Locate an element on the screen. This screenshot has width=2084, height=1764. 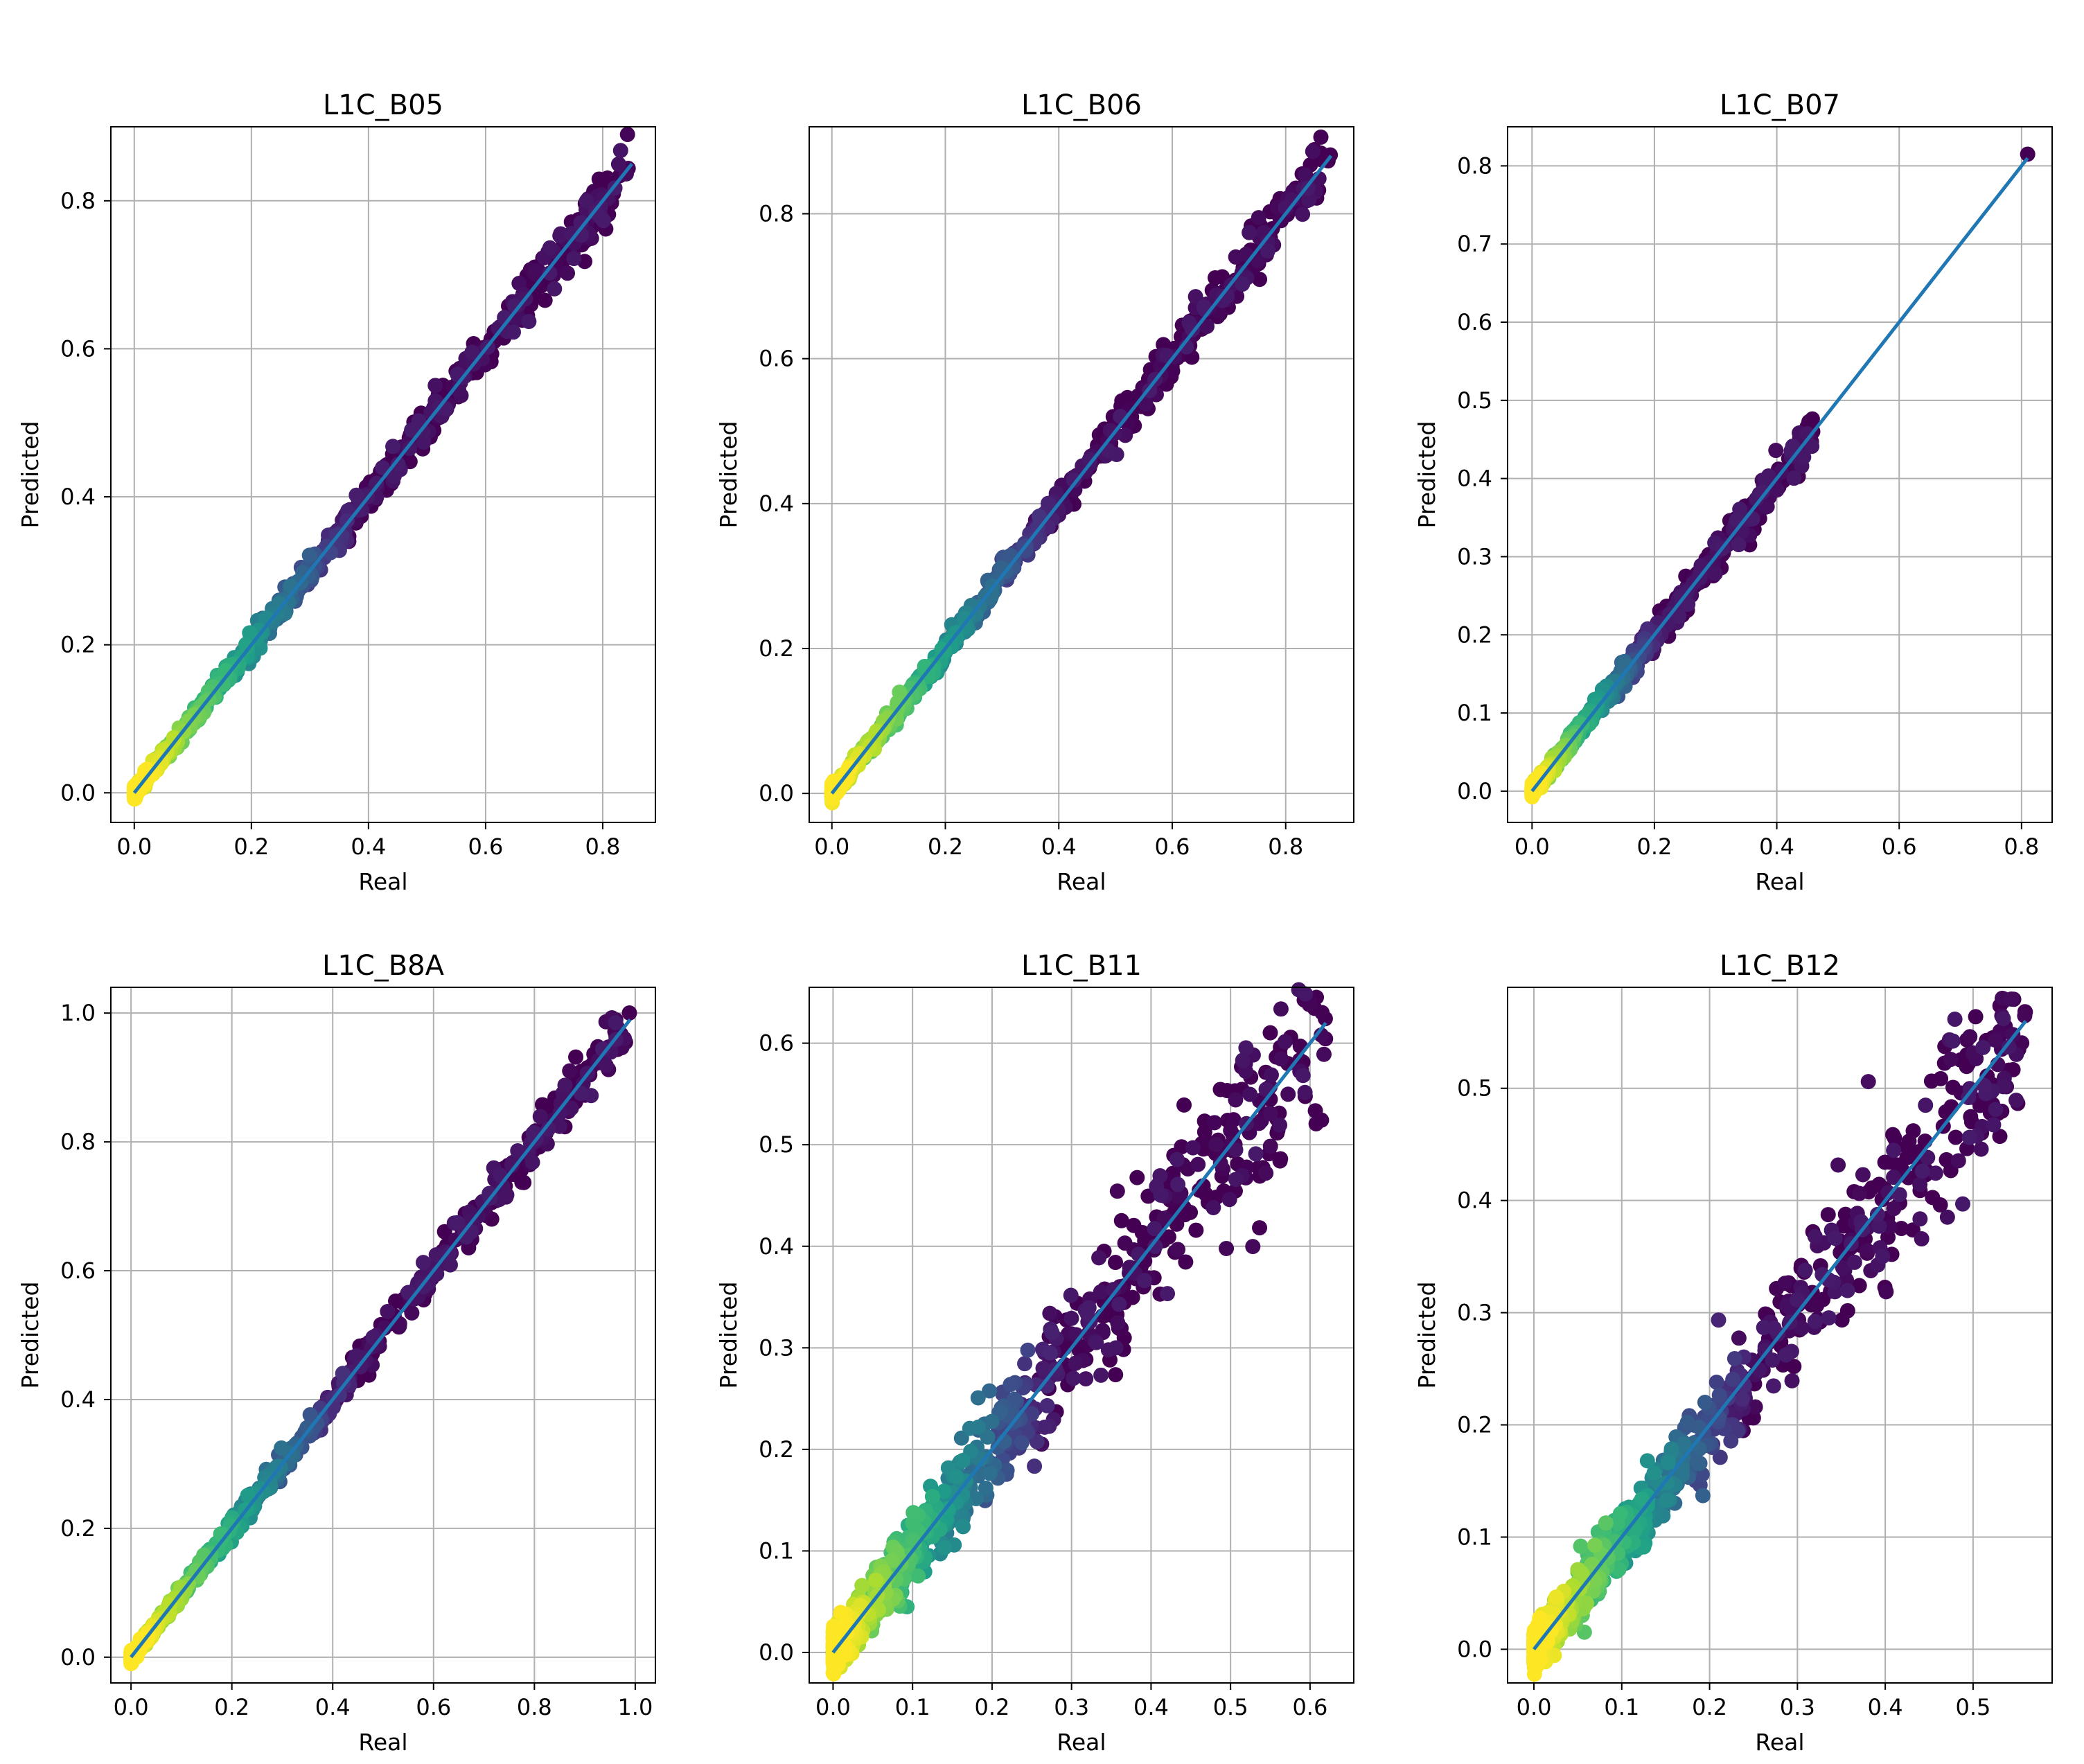
y-tick-label: 0.5 is located at coordinates (777, 1144).